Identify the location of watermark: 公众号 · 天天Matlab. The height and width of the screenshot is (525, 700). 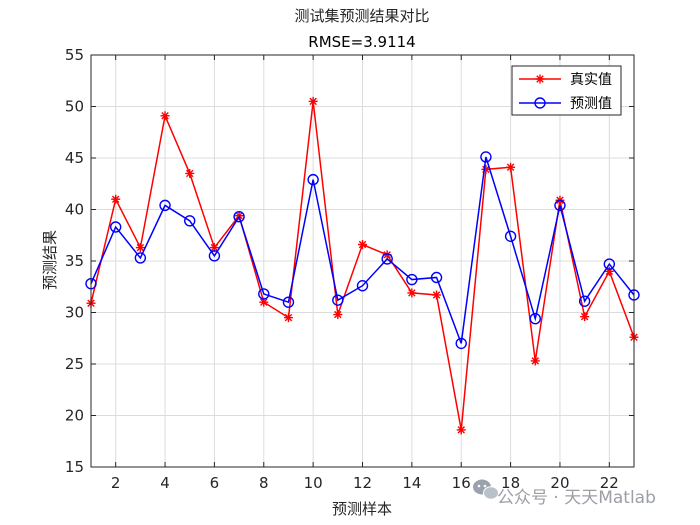
(564, 493).